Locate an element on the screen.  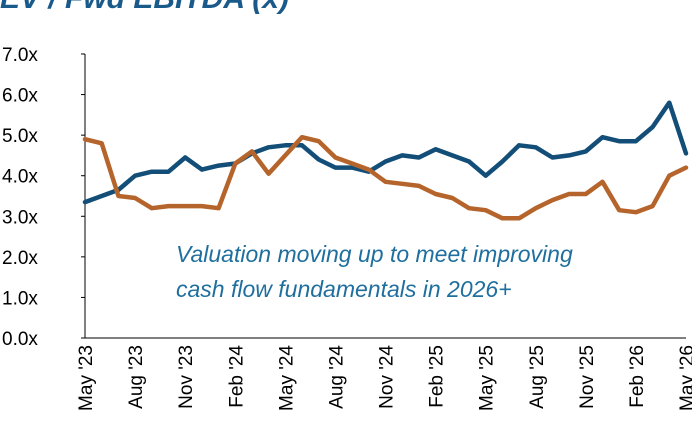
y-tick-label: 7.0x is located at coordinates (20, 55).